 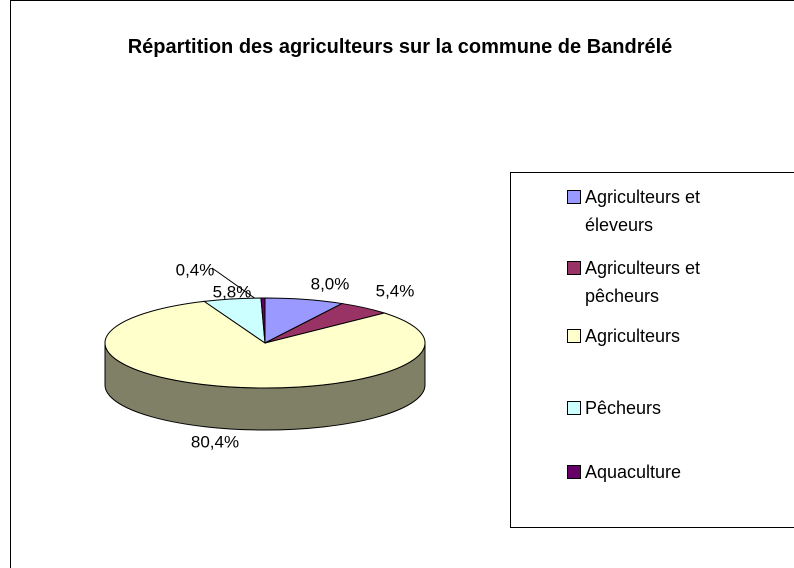 What do you see at coordinates (643, 282) in the screenshot?
I see `legend-label: Agriculteurs et pêcheurs` at bounding box center [643, 282].